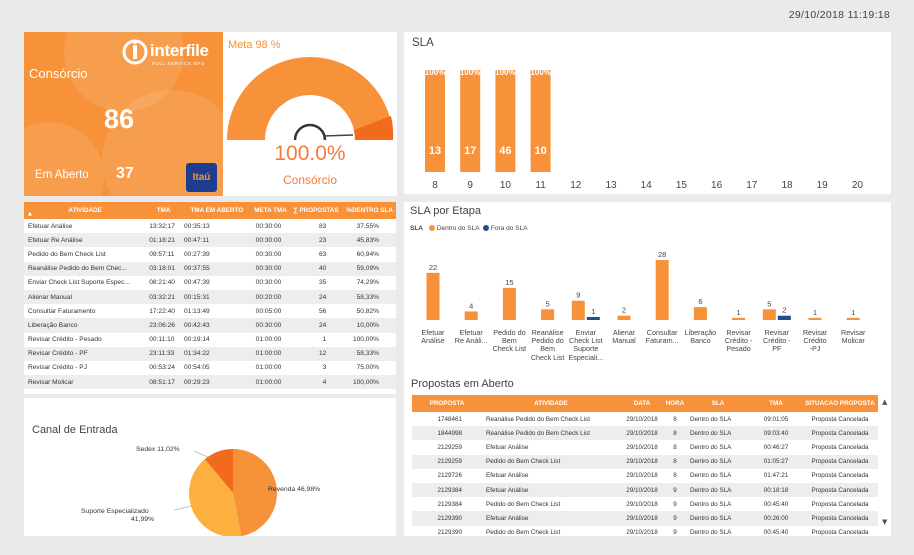 The image size is (914, 555). What do you see at coordinates (551, 403) in the screenshot?
I see `proposals-header-cell: ATIVIDADE` at bounding box center [551, 403].